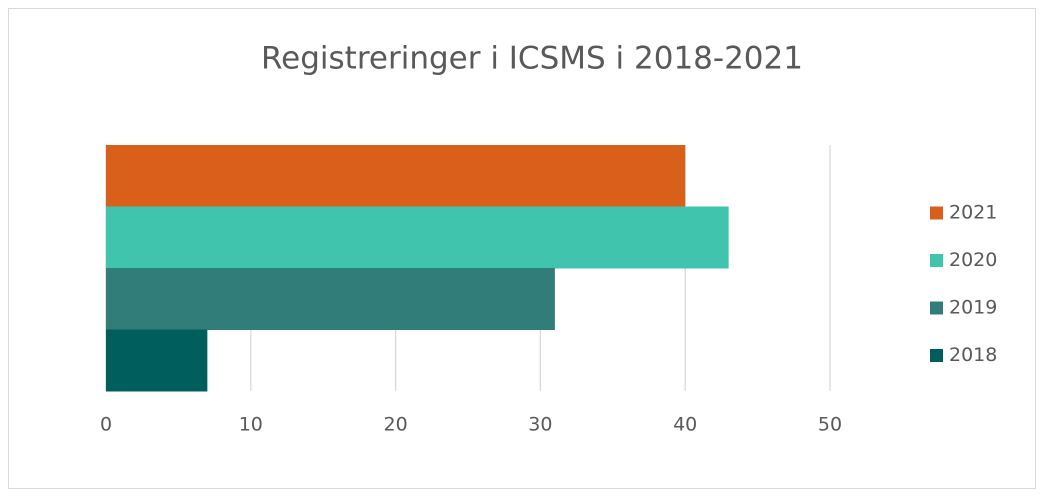 This screenshot has width=1044, height=497. Describe the element at coordinates (973, 213) in the screenshot. I see `legend-label: 2021` at that location.